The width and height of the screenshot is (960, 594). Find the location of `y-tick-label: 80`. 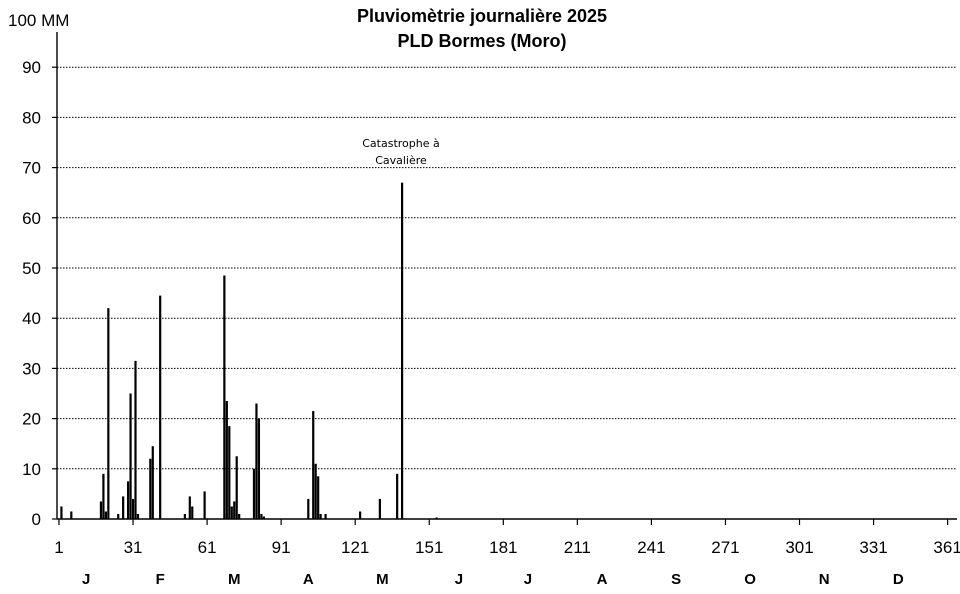

y-tick-label: 80 is located at coordinates (31, 117).